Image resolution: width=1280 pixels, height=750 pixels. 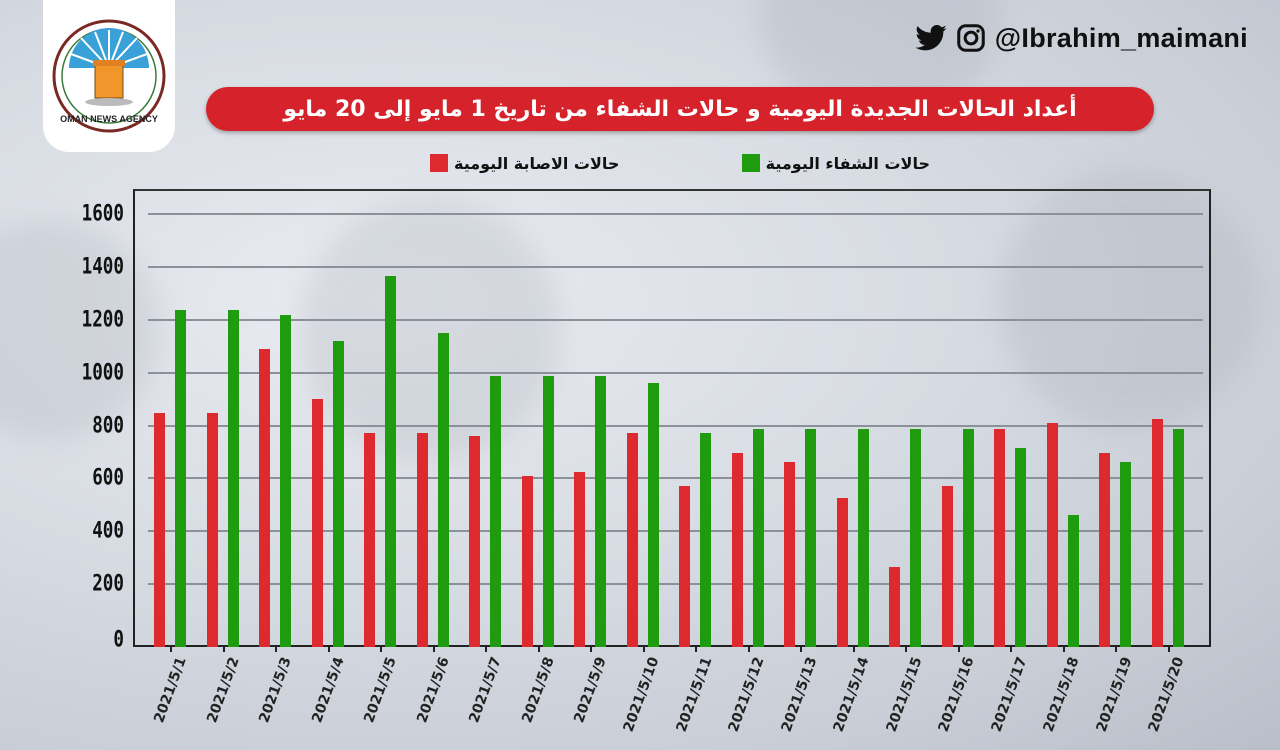 I want to click on legend-item-infections: حالات الاصابة اليومية, so click(x=524, y=163).